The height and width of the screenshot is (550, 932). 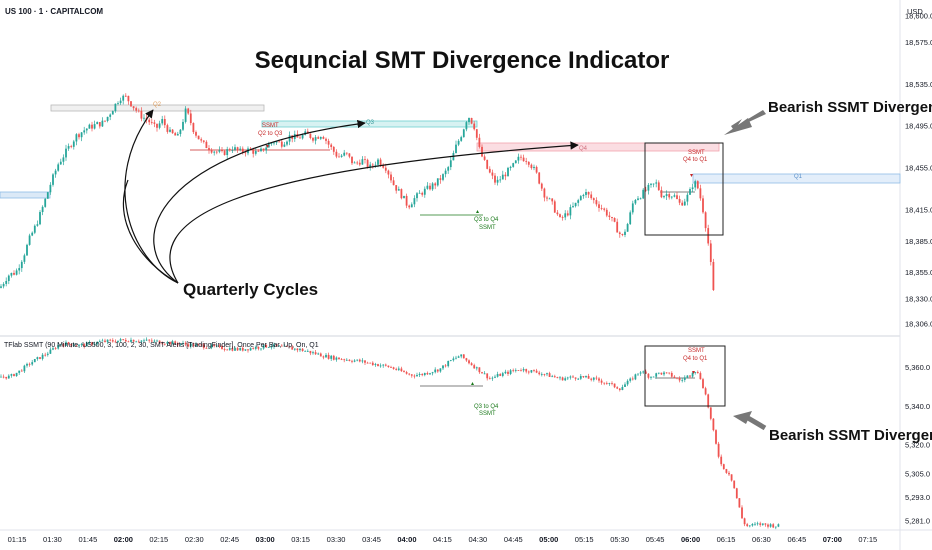 I want to click on symbol-label: US 100 · 1 · CAPITALCOM, so click(x=54, y=11).